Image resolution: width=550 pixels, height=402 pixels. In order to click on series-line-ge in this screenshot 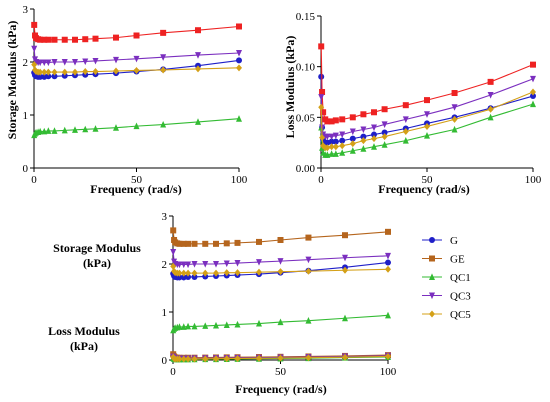, I will do `click(427, 84)`.